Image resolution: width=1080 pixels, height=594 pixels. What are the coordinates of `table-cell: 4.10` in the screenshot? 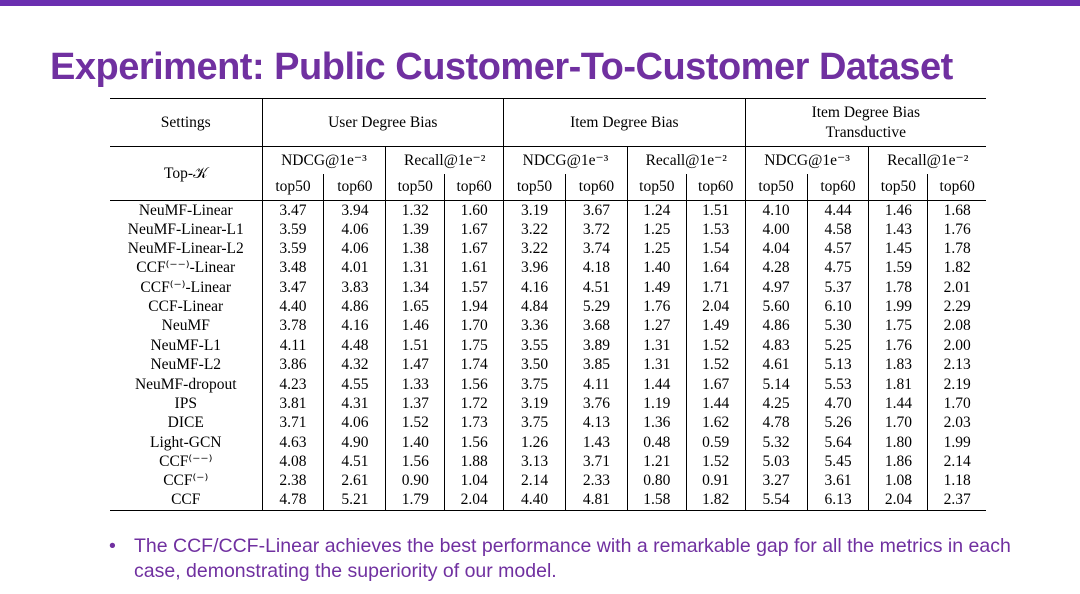 It's located at (776, 209).